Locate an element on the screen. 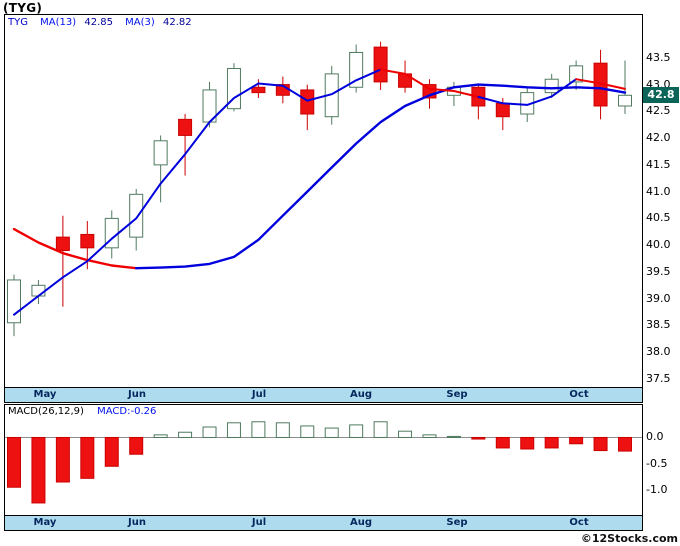 The height and width of the screenshot is (546, 680). macd-legend: MACD(26,12,9) MACD:-0.26 is located at coordinates (84, 411).